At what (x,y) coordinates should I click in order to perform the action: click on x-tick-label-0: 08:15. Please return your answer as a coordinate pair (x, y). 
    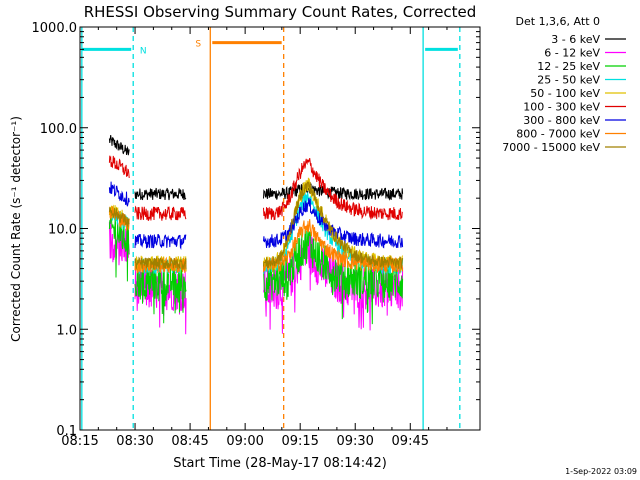
    Looking at the image, I should click on (79, 441).